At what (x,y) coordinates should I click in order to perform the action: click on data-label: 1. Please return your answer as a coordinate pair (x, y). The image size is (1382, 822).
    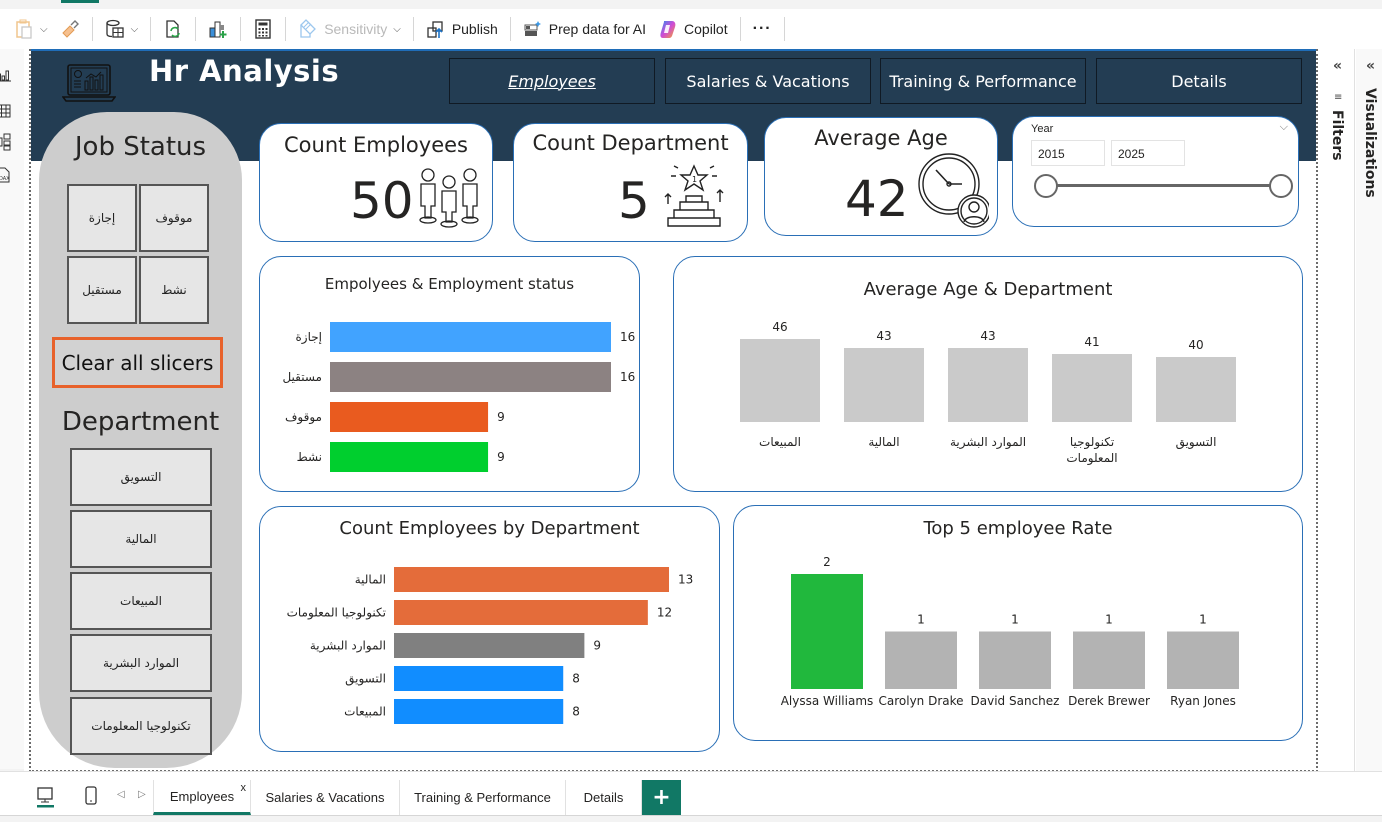
    Looking at the image, I should click on (1109, 620).